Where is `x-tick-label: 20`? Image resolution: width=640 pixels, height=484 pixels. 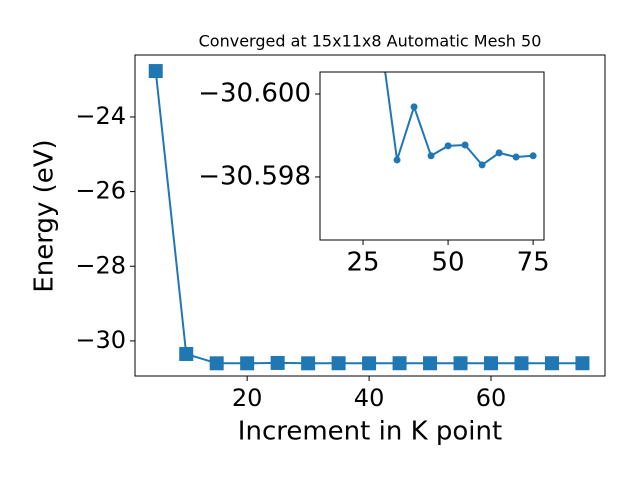 x-tick-label: 20 is located at coordinates (247, 398).